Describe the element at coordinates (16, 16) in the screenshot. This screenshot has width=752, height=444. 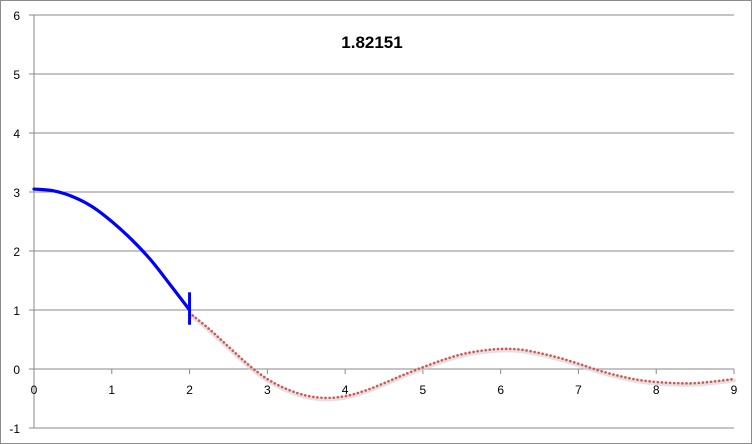
I see `y-tick-label: 6` at that location.